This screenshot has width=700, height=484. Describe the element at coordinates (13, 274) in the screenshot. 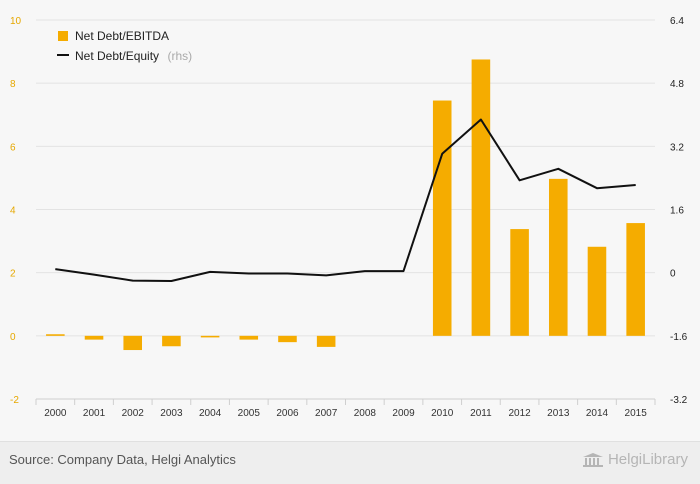

I see `left-tick-label: 2` at that location.